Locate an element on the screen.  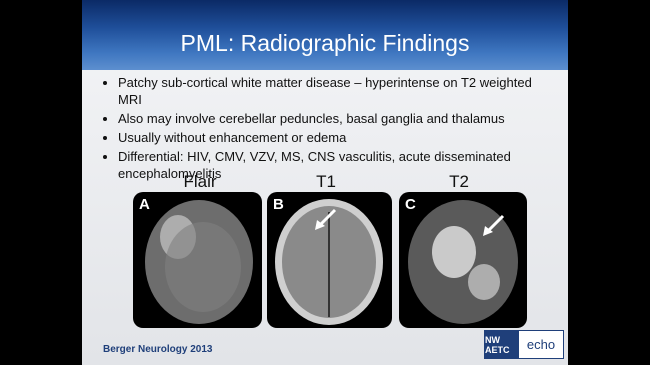
mri-image: A is located at coordinates (197, 260).